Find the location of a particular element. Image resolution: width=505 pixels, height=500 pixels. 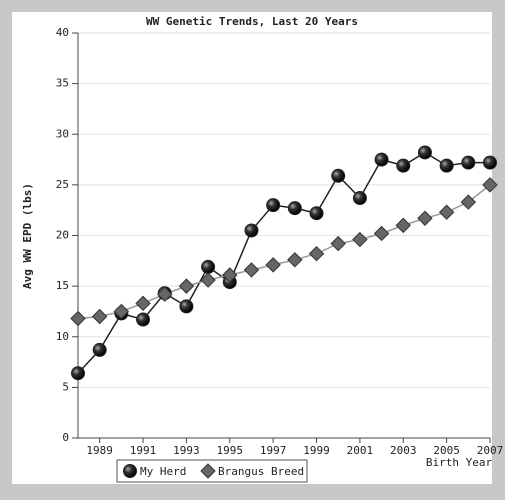

x-tick-label: 1997 is located at coordinates (273, 450).